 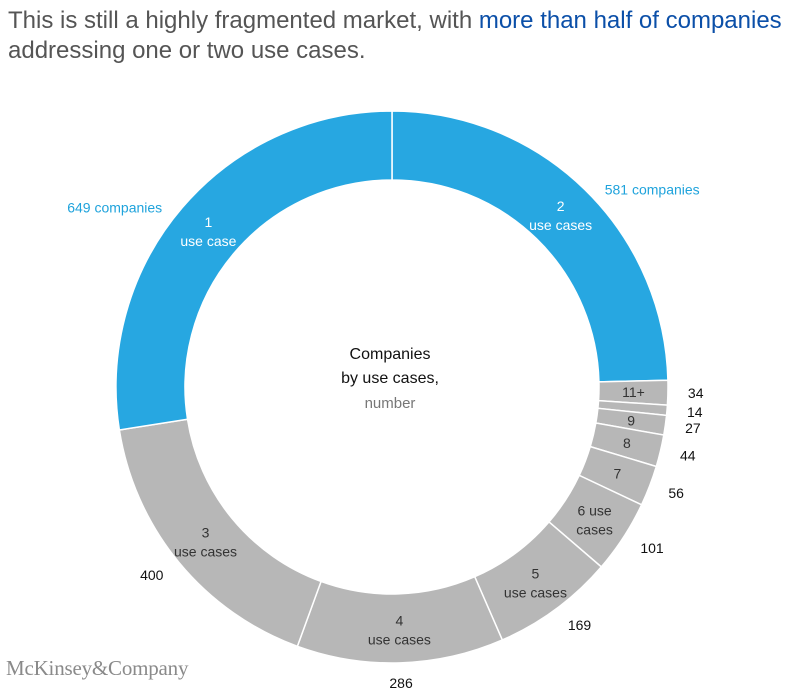 What do you see at coordinates (633, 392) in the screenshot?
I see `slice-label-11-plus: 11+` at bounding box center [633, 392].